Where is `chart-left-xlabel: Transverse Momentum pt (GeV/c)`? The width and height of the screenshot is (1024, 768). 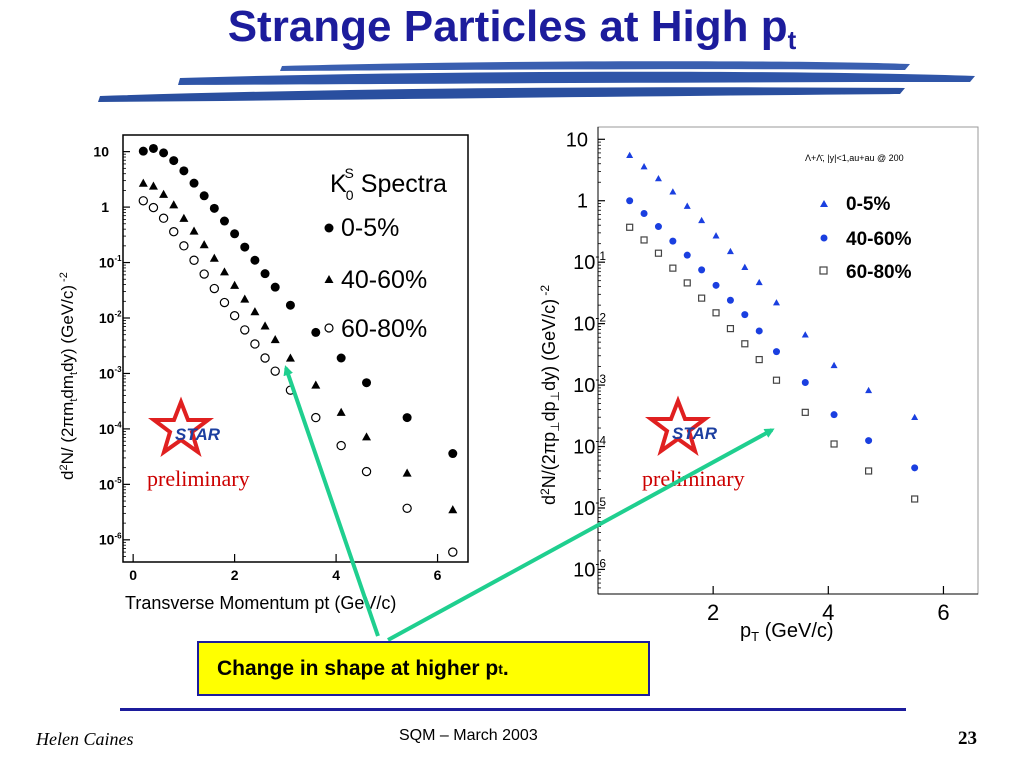
chart-left-xlabel: Transverse Momentum pt (GeV/c) is located at coordinates (260, 603).